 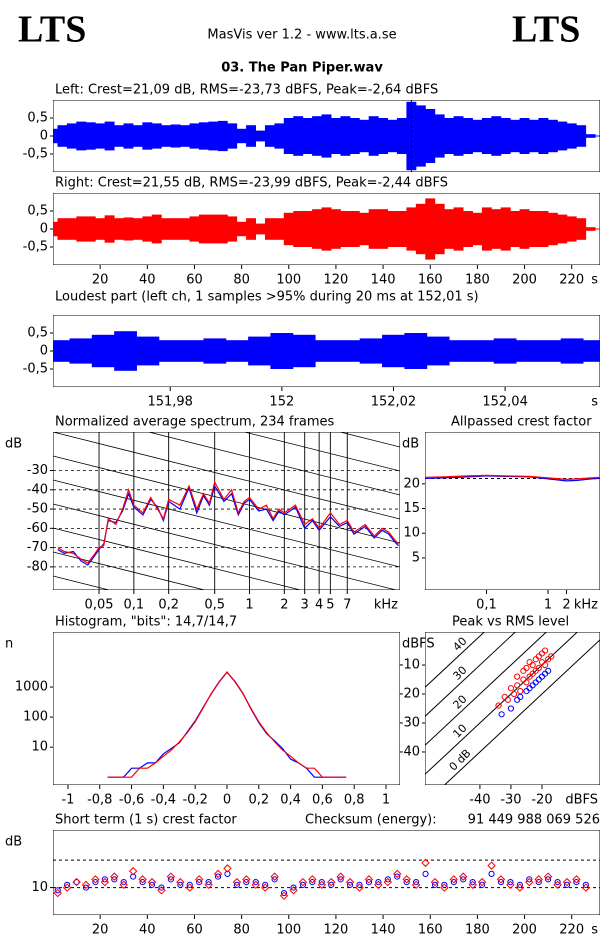 What do you see at coordinates (163, 800) in the screenshot?
I see `x-tick-label: -0,4` at bounding box center [163, 800].